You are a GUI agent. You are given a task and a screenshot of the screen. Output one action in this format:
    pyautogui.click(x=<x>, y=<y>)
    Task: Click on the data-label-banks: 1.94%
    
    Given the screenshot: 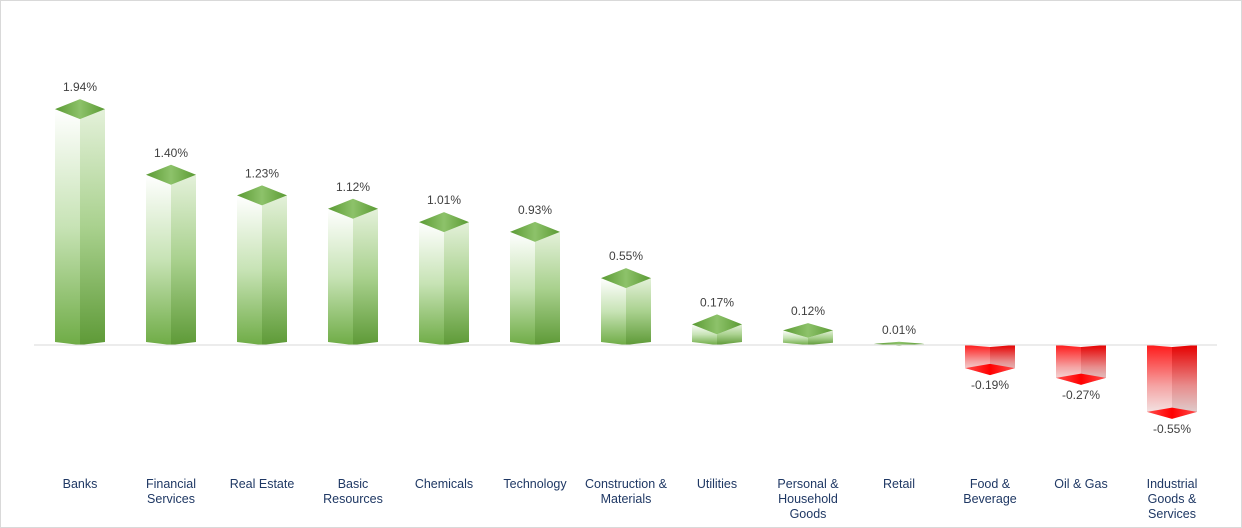 What is the action you would take?
    pyautogui.click(x=80, y=87)
    